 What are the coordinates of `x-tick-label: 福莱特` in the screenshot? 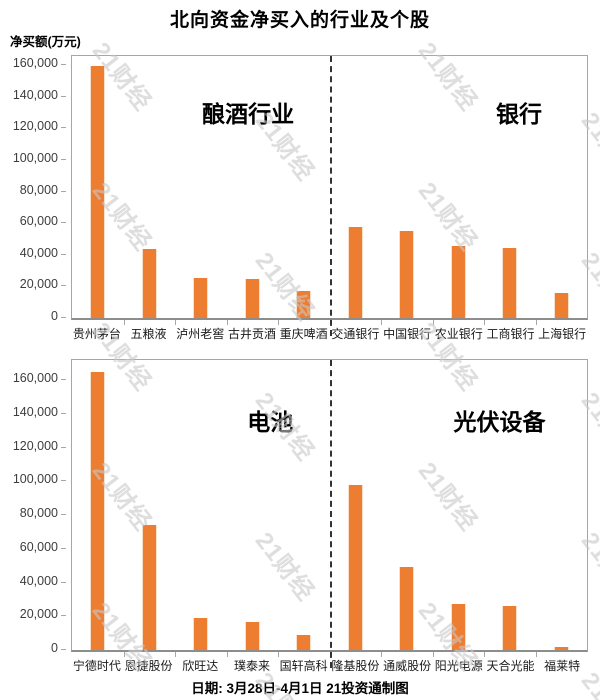 It's located at (562, 666).